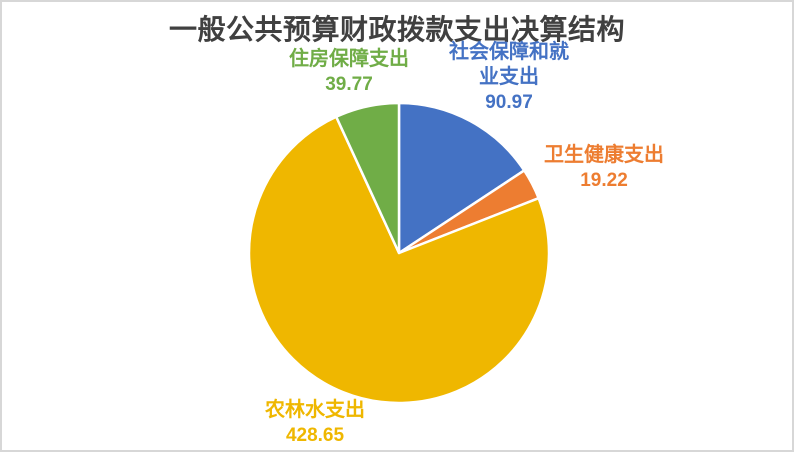 The image size is (794, 452). What do you see at coordinates (315, 435) in the screenshot?
I see `data-label-value: 428.65` at bounding box center [315, 435].